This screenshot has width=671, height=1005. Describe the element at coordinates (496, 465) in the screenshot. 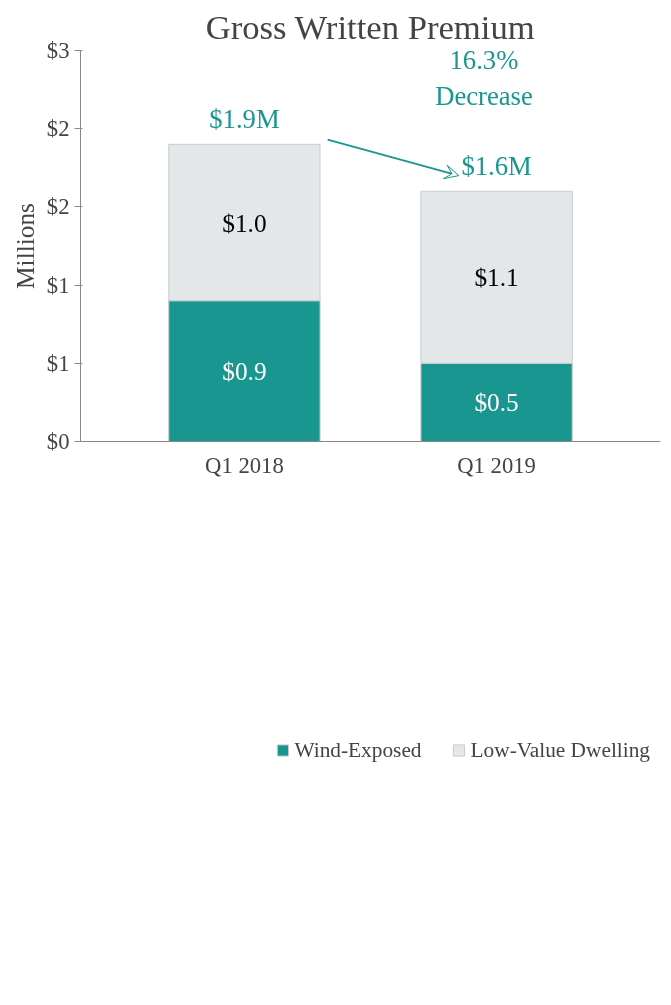

I see `x-tick-label: Q1 2019` at that location.